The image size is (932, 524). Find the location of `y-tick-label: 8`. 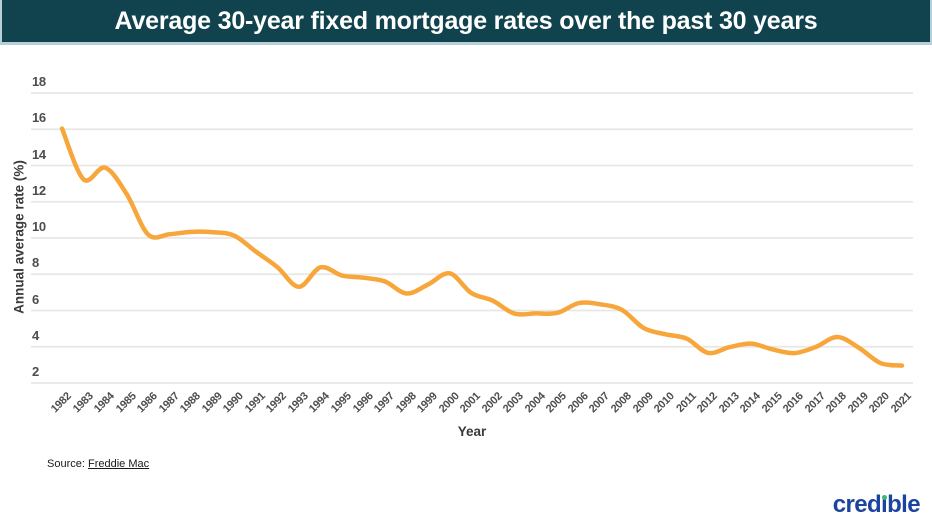

y-tick-label: 8 is located at coordinates (35, 263).